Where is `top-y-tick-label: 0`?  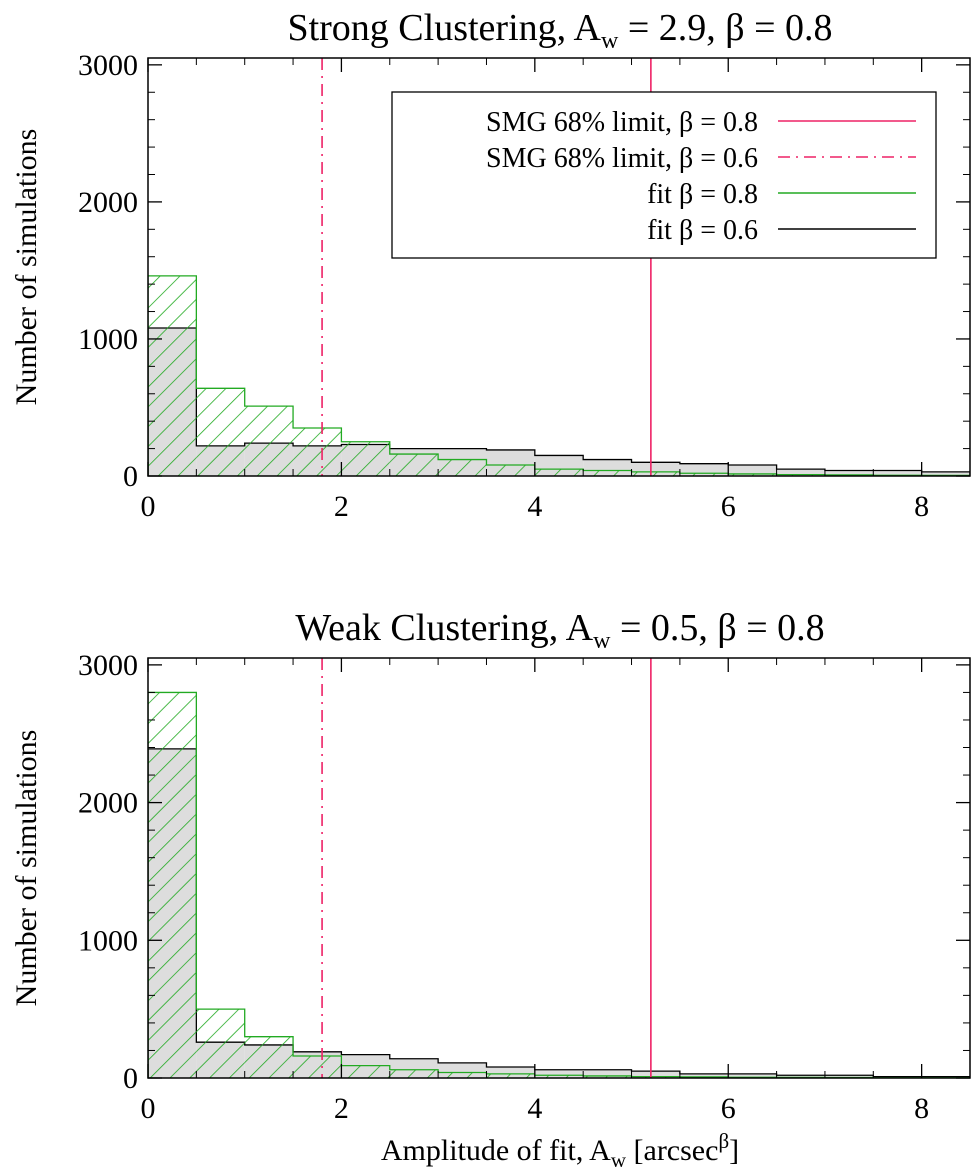
top-y-tick-label: 0 is located at coordinates (130, 476).